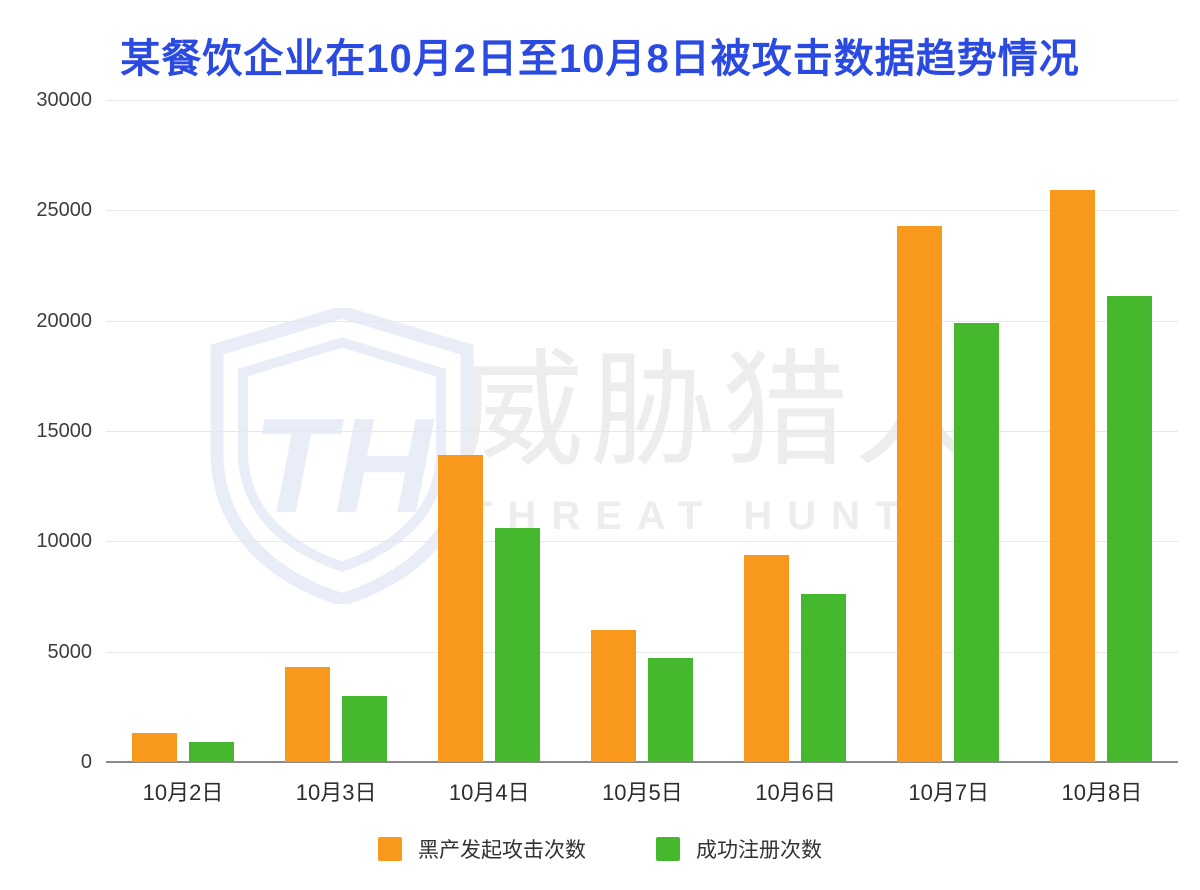 Image resolution: width=1200 pixels, height=890 pixels. Describe the element at coordinates (489, 792) in the screenshot. I see `x-tick-label: 10月4日` at that location.